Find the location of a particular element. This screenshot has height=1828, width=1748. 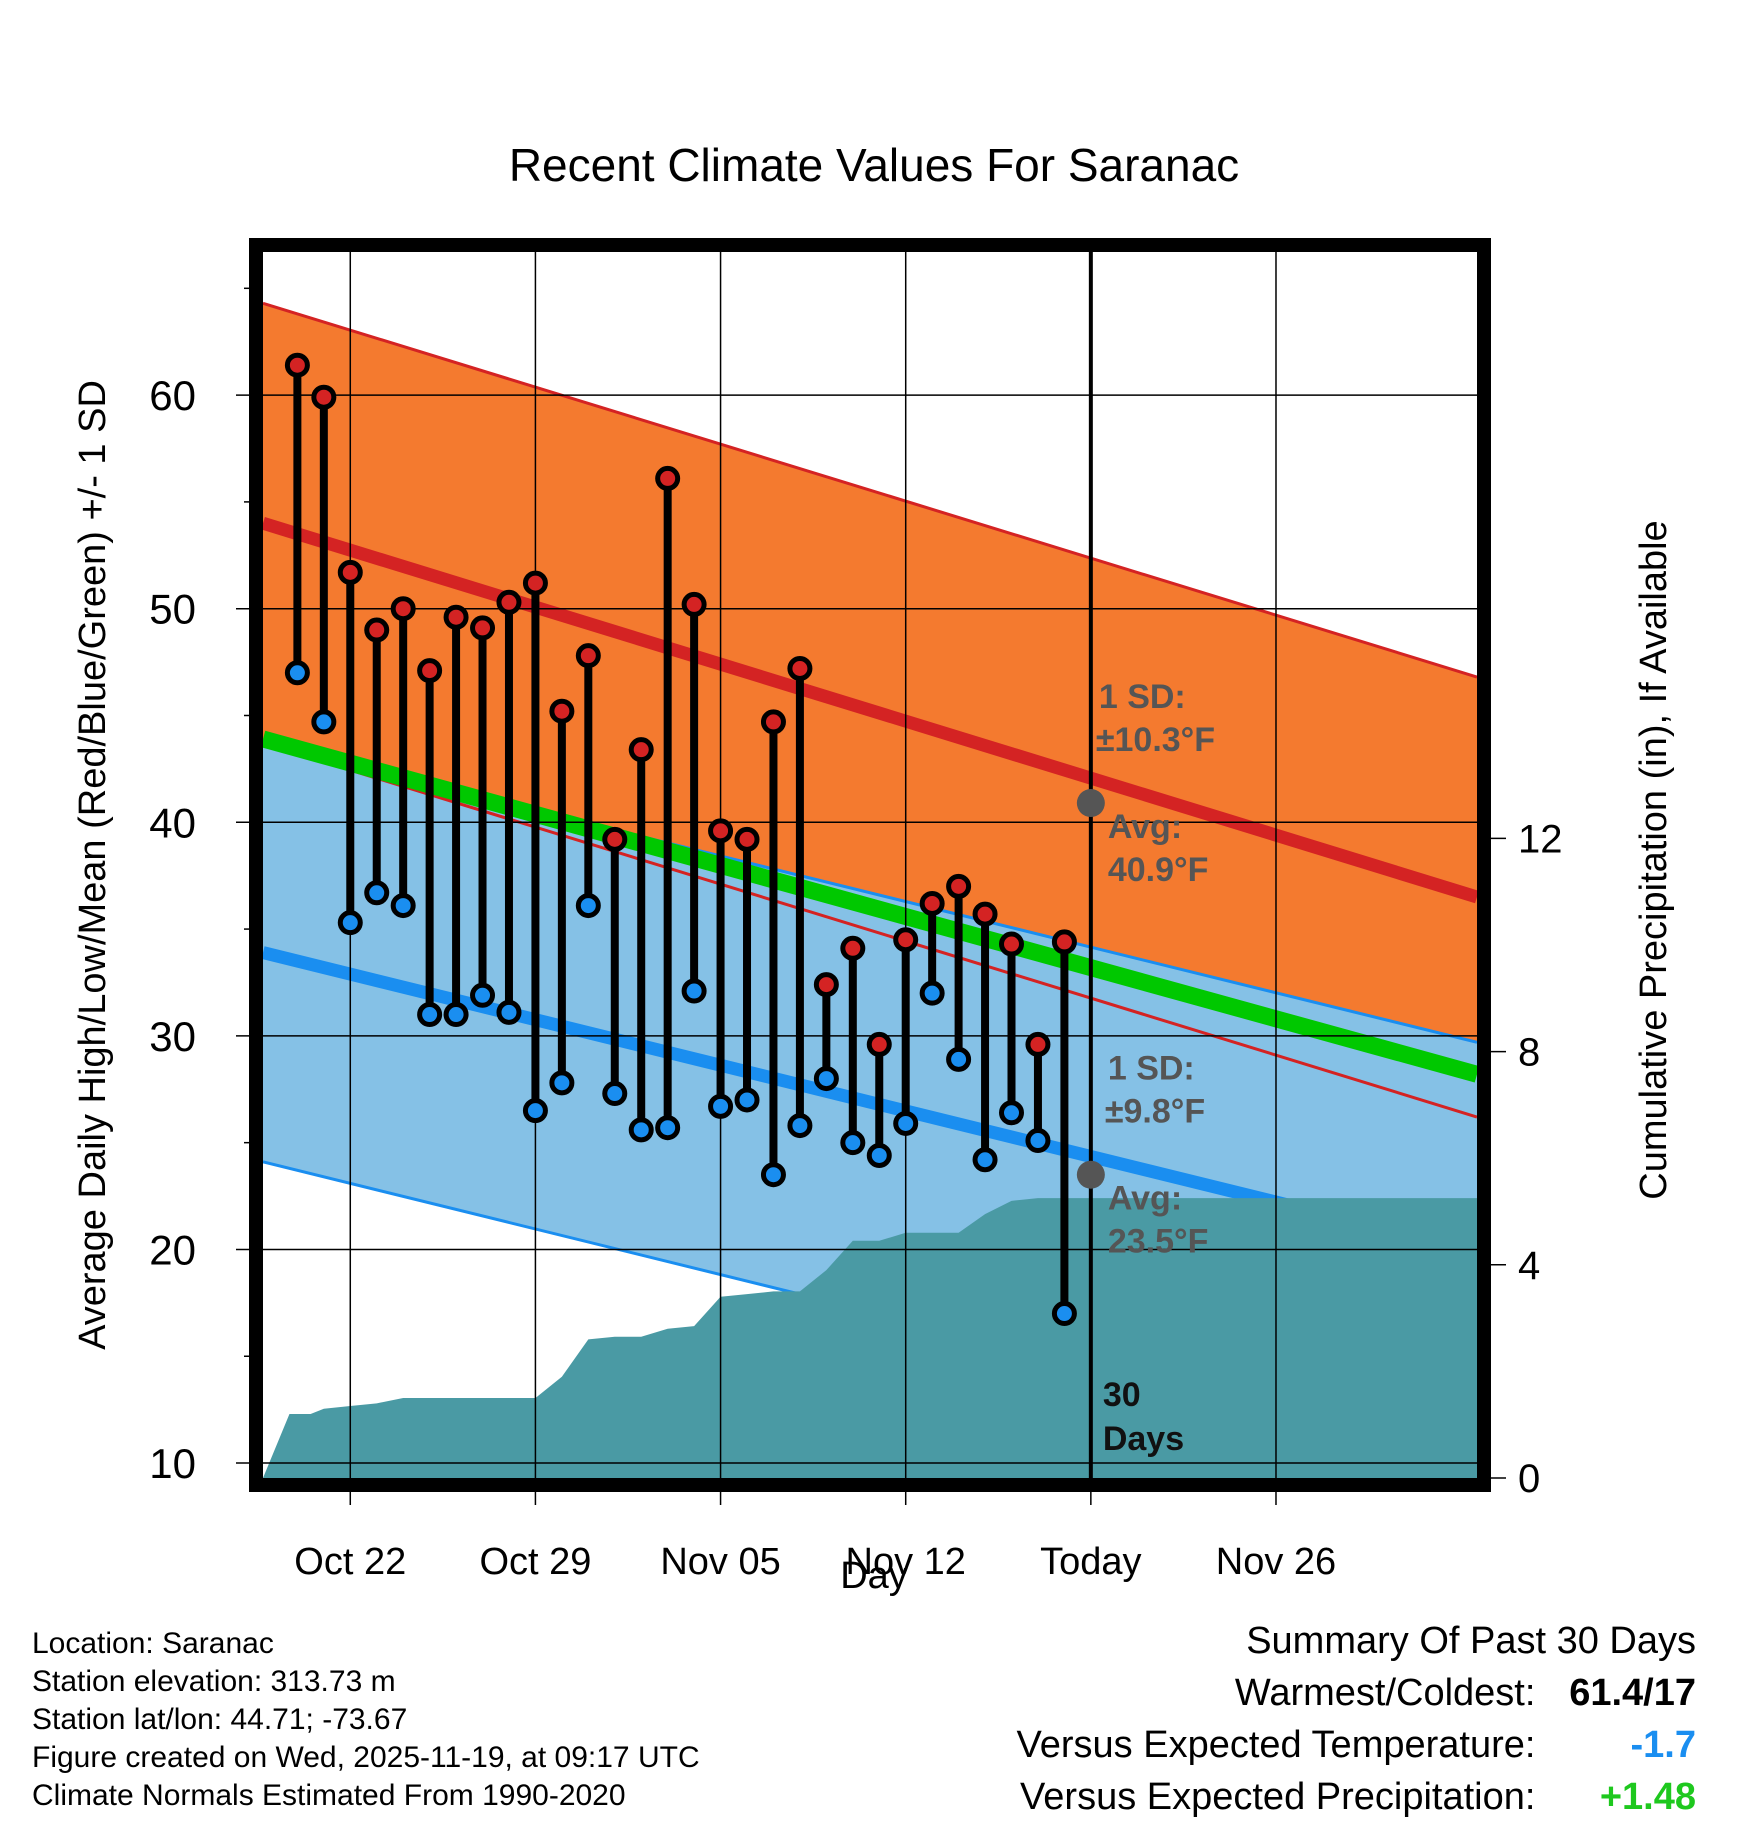

warmest-value: 61.4/17 is located at coordinates (1632, 1693).